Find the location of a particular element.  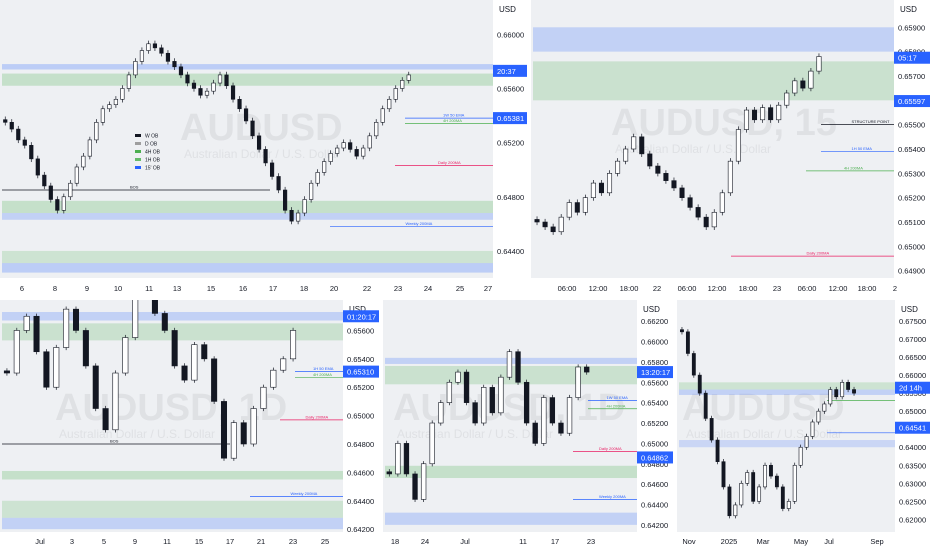

time-tick-label: 11 is located at coordinates (167, 541).